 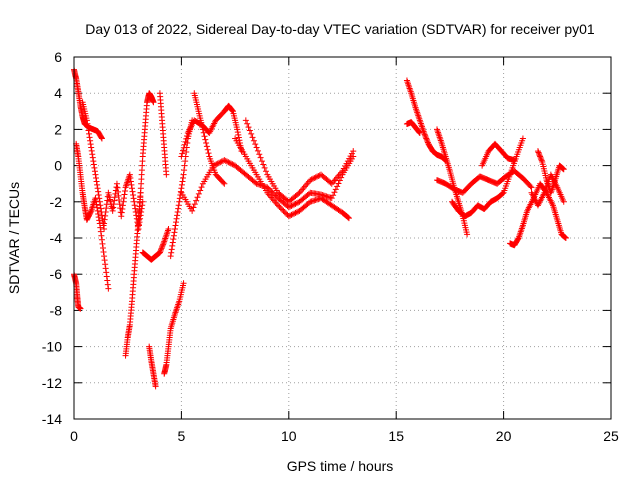 What do you see at coordinates (52, 419) in the screenshot?
I see `y-tick-label: -14` at bounding box center [52, 419].